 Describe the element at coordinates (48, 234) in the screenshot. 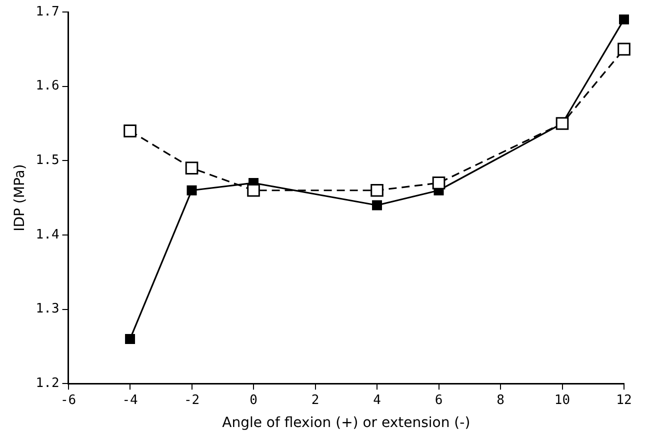

I see `y-tick-label: 1.4` at that location.